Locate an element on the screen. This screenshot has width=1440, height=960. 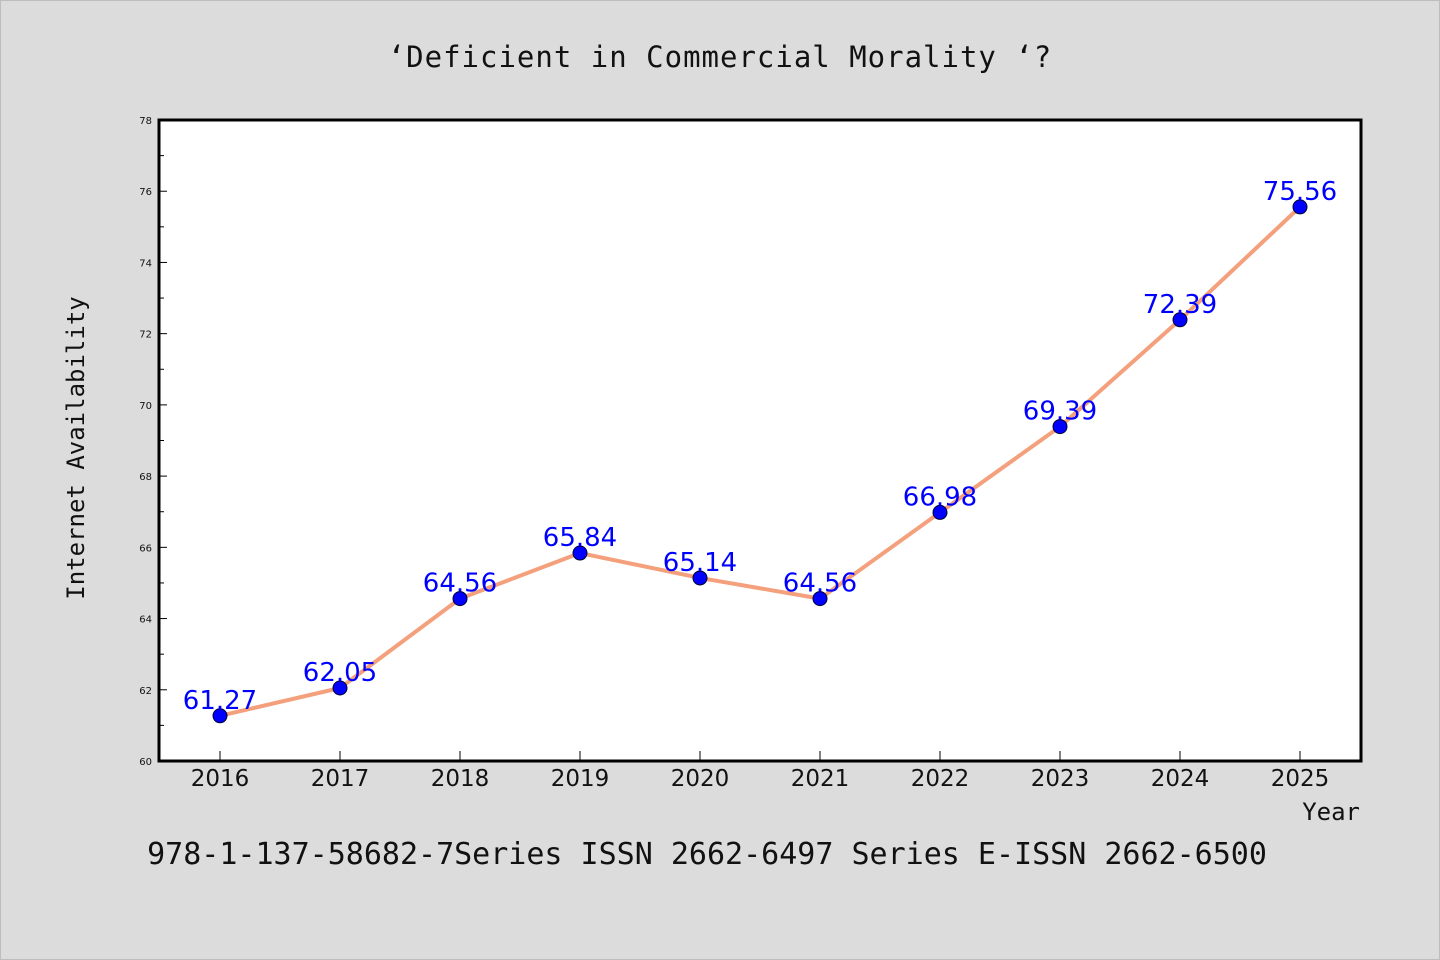
x-axis: 2016 2017 2018 2019 2020 2021 2022 2023 2024 2025 is located at coordinates (760, 771).